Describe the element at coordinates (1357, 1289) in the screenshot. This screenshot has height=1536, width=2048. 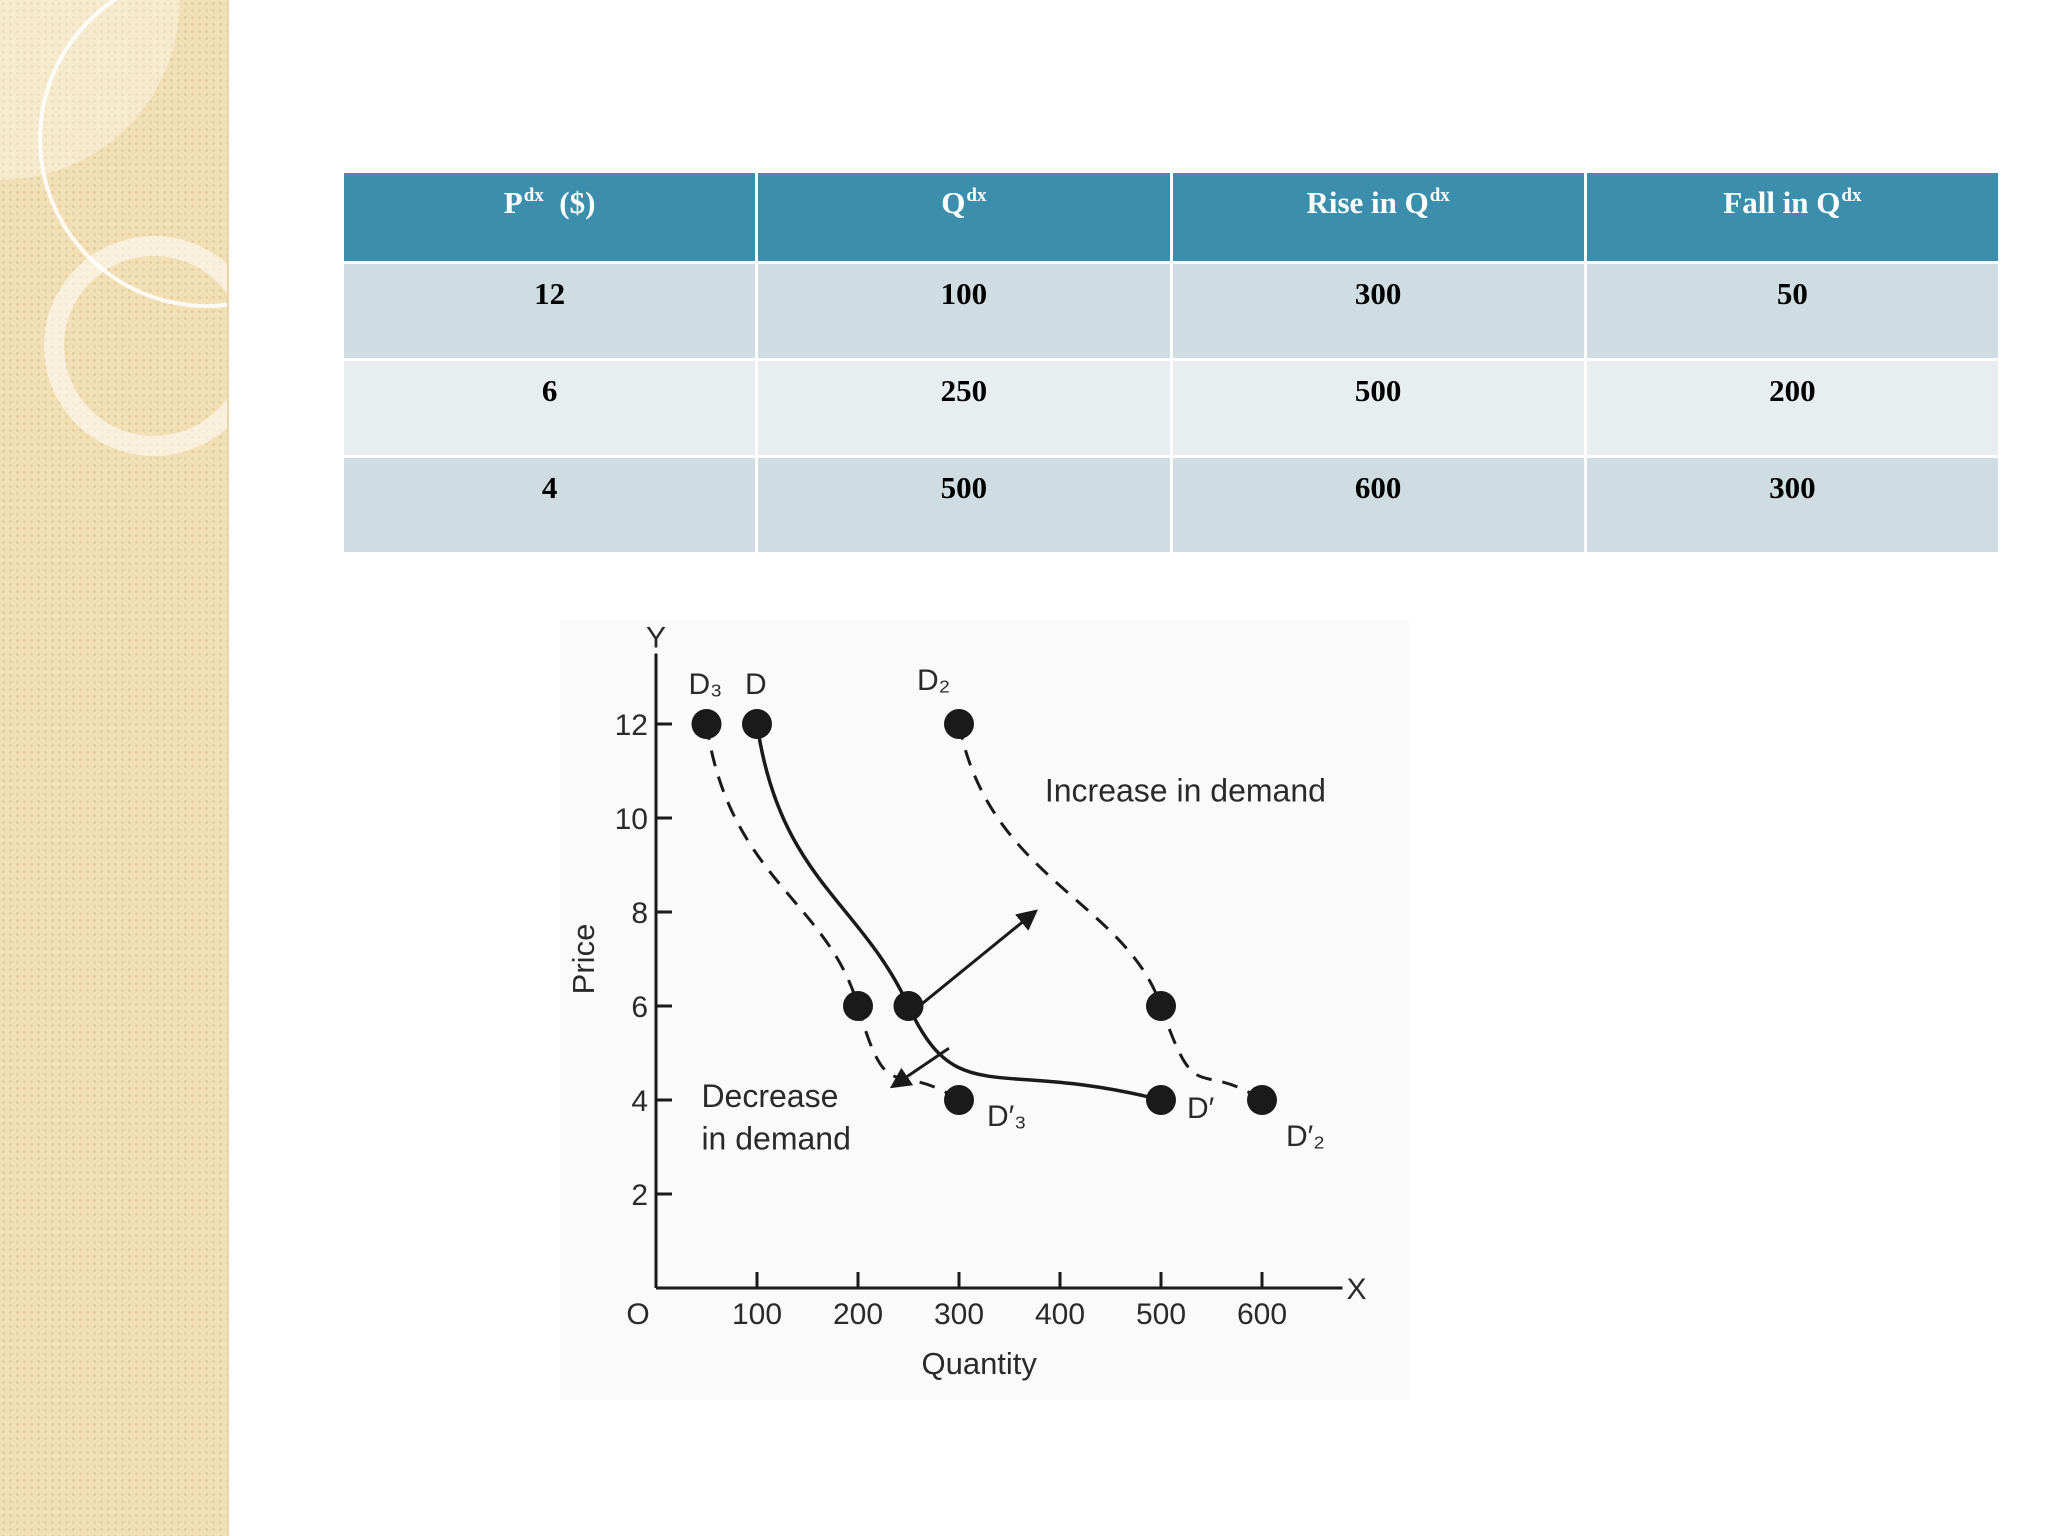
I see `x-axis-letter: X` at that location.